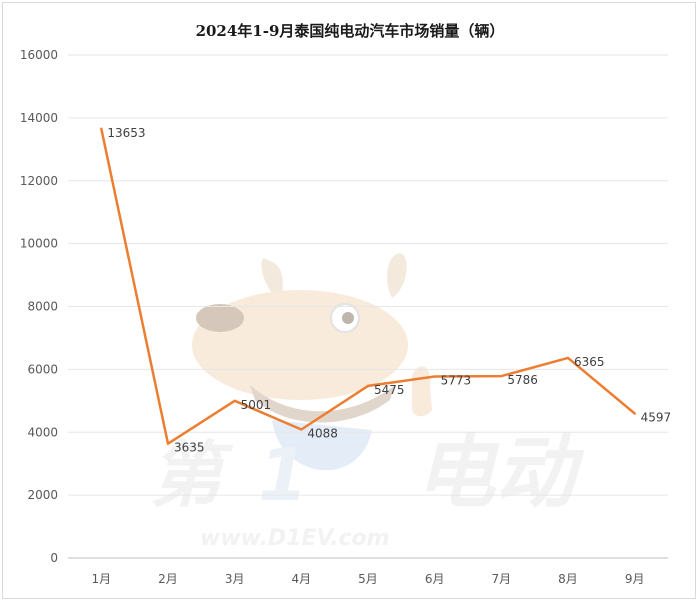 The height and width of the screenshot is (603, 700). I want to click on x-tick-label: 8月, so click(568, 579).